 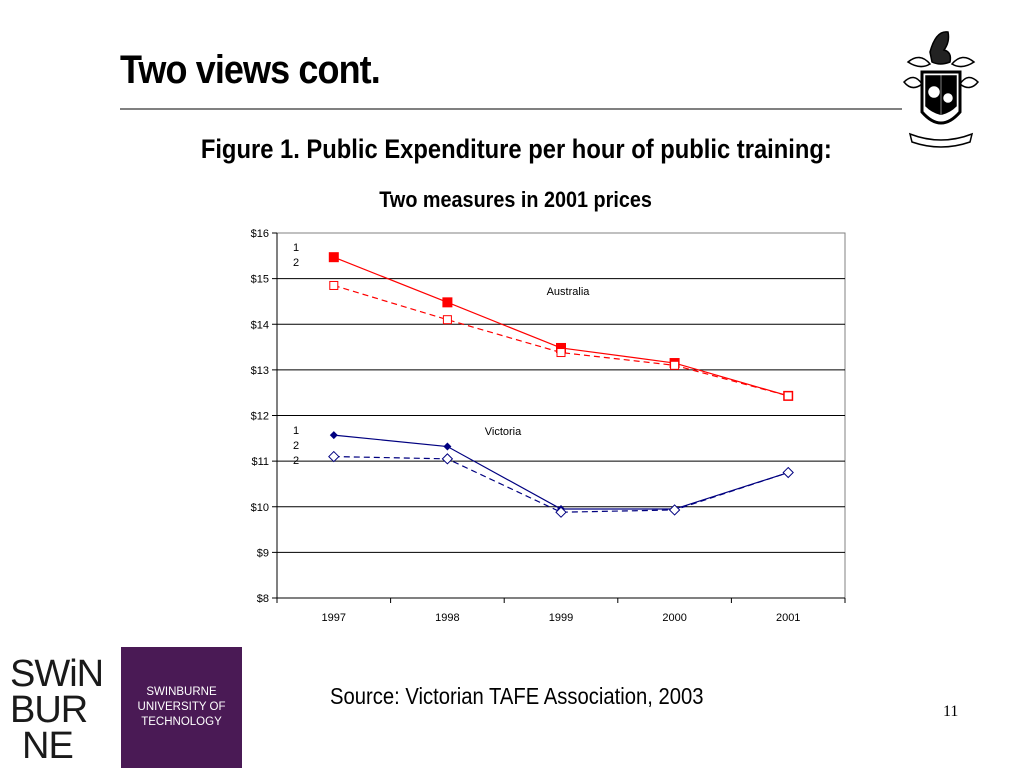 What do you see at coordinates (260, 234) in the screenshot?
I see `y-tick-label: $16` at bounding box center [260, 234].